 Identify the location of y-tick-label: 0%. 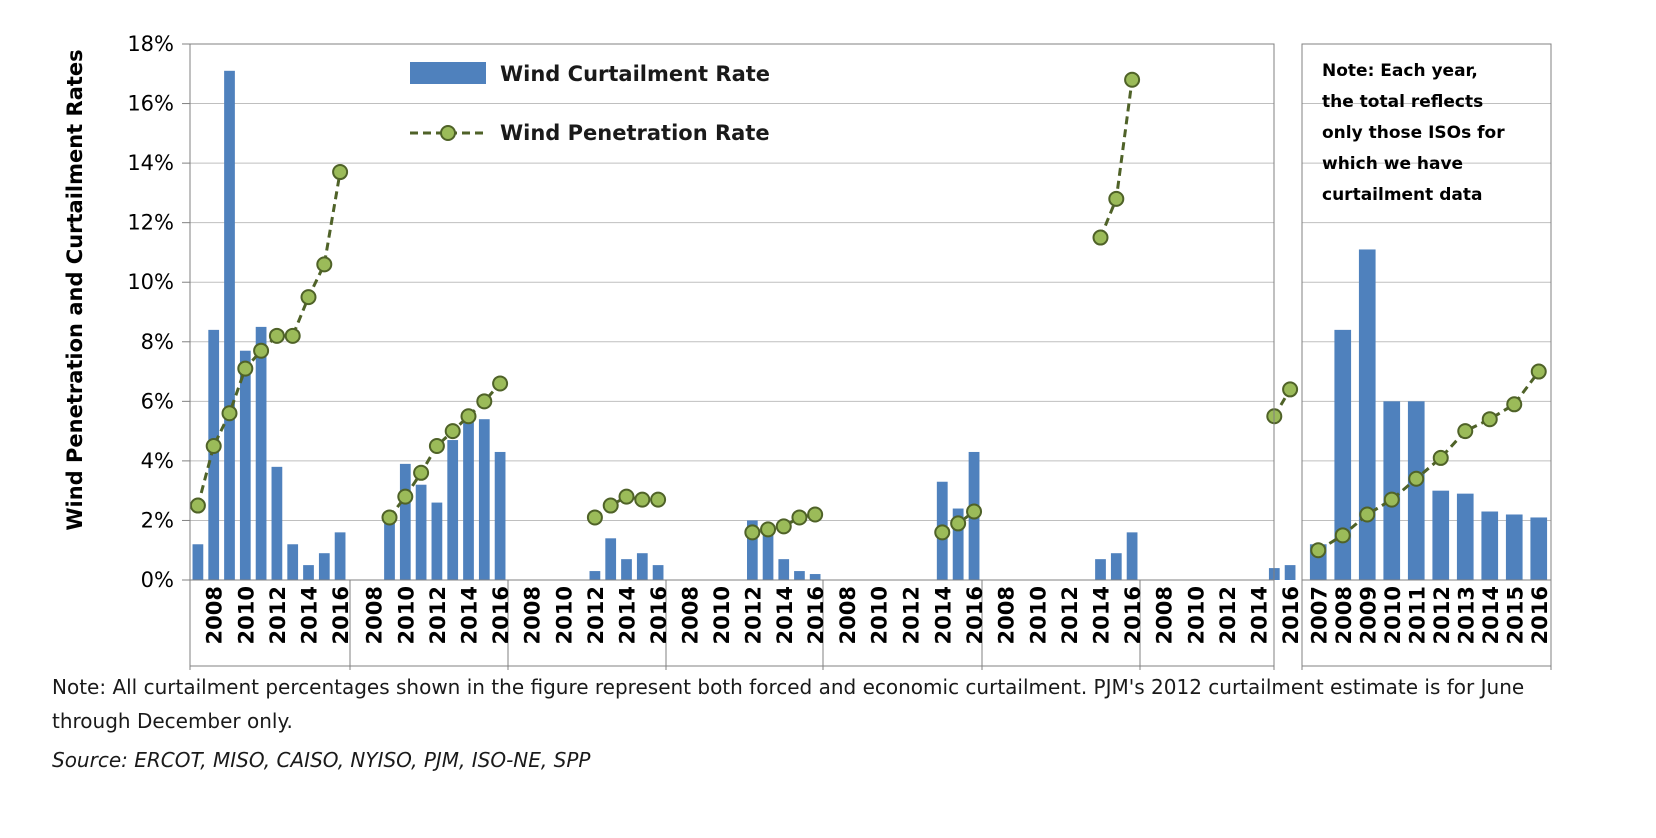
(157, 580).